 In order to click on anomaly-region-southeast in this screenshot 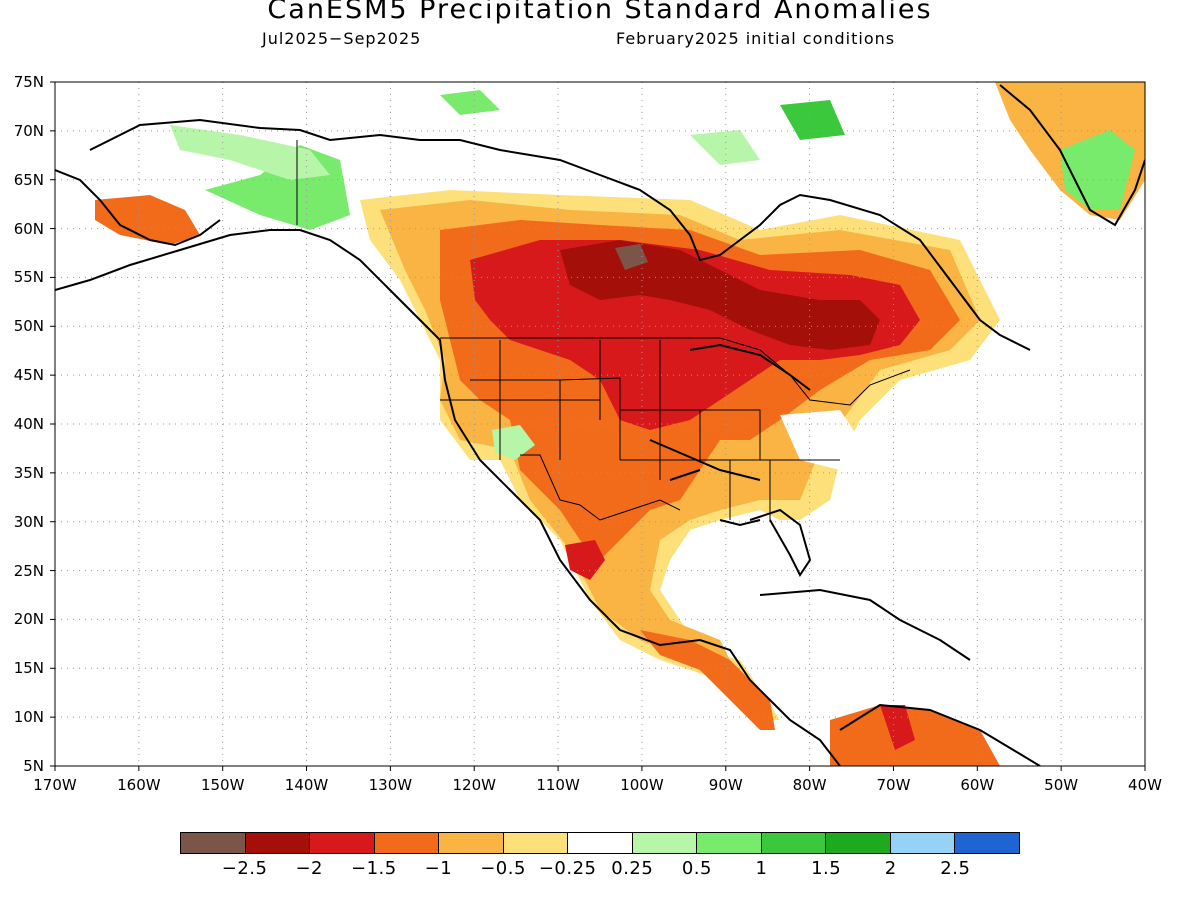, I will do `click(820, 440)`.